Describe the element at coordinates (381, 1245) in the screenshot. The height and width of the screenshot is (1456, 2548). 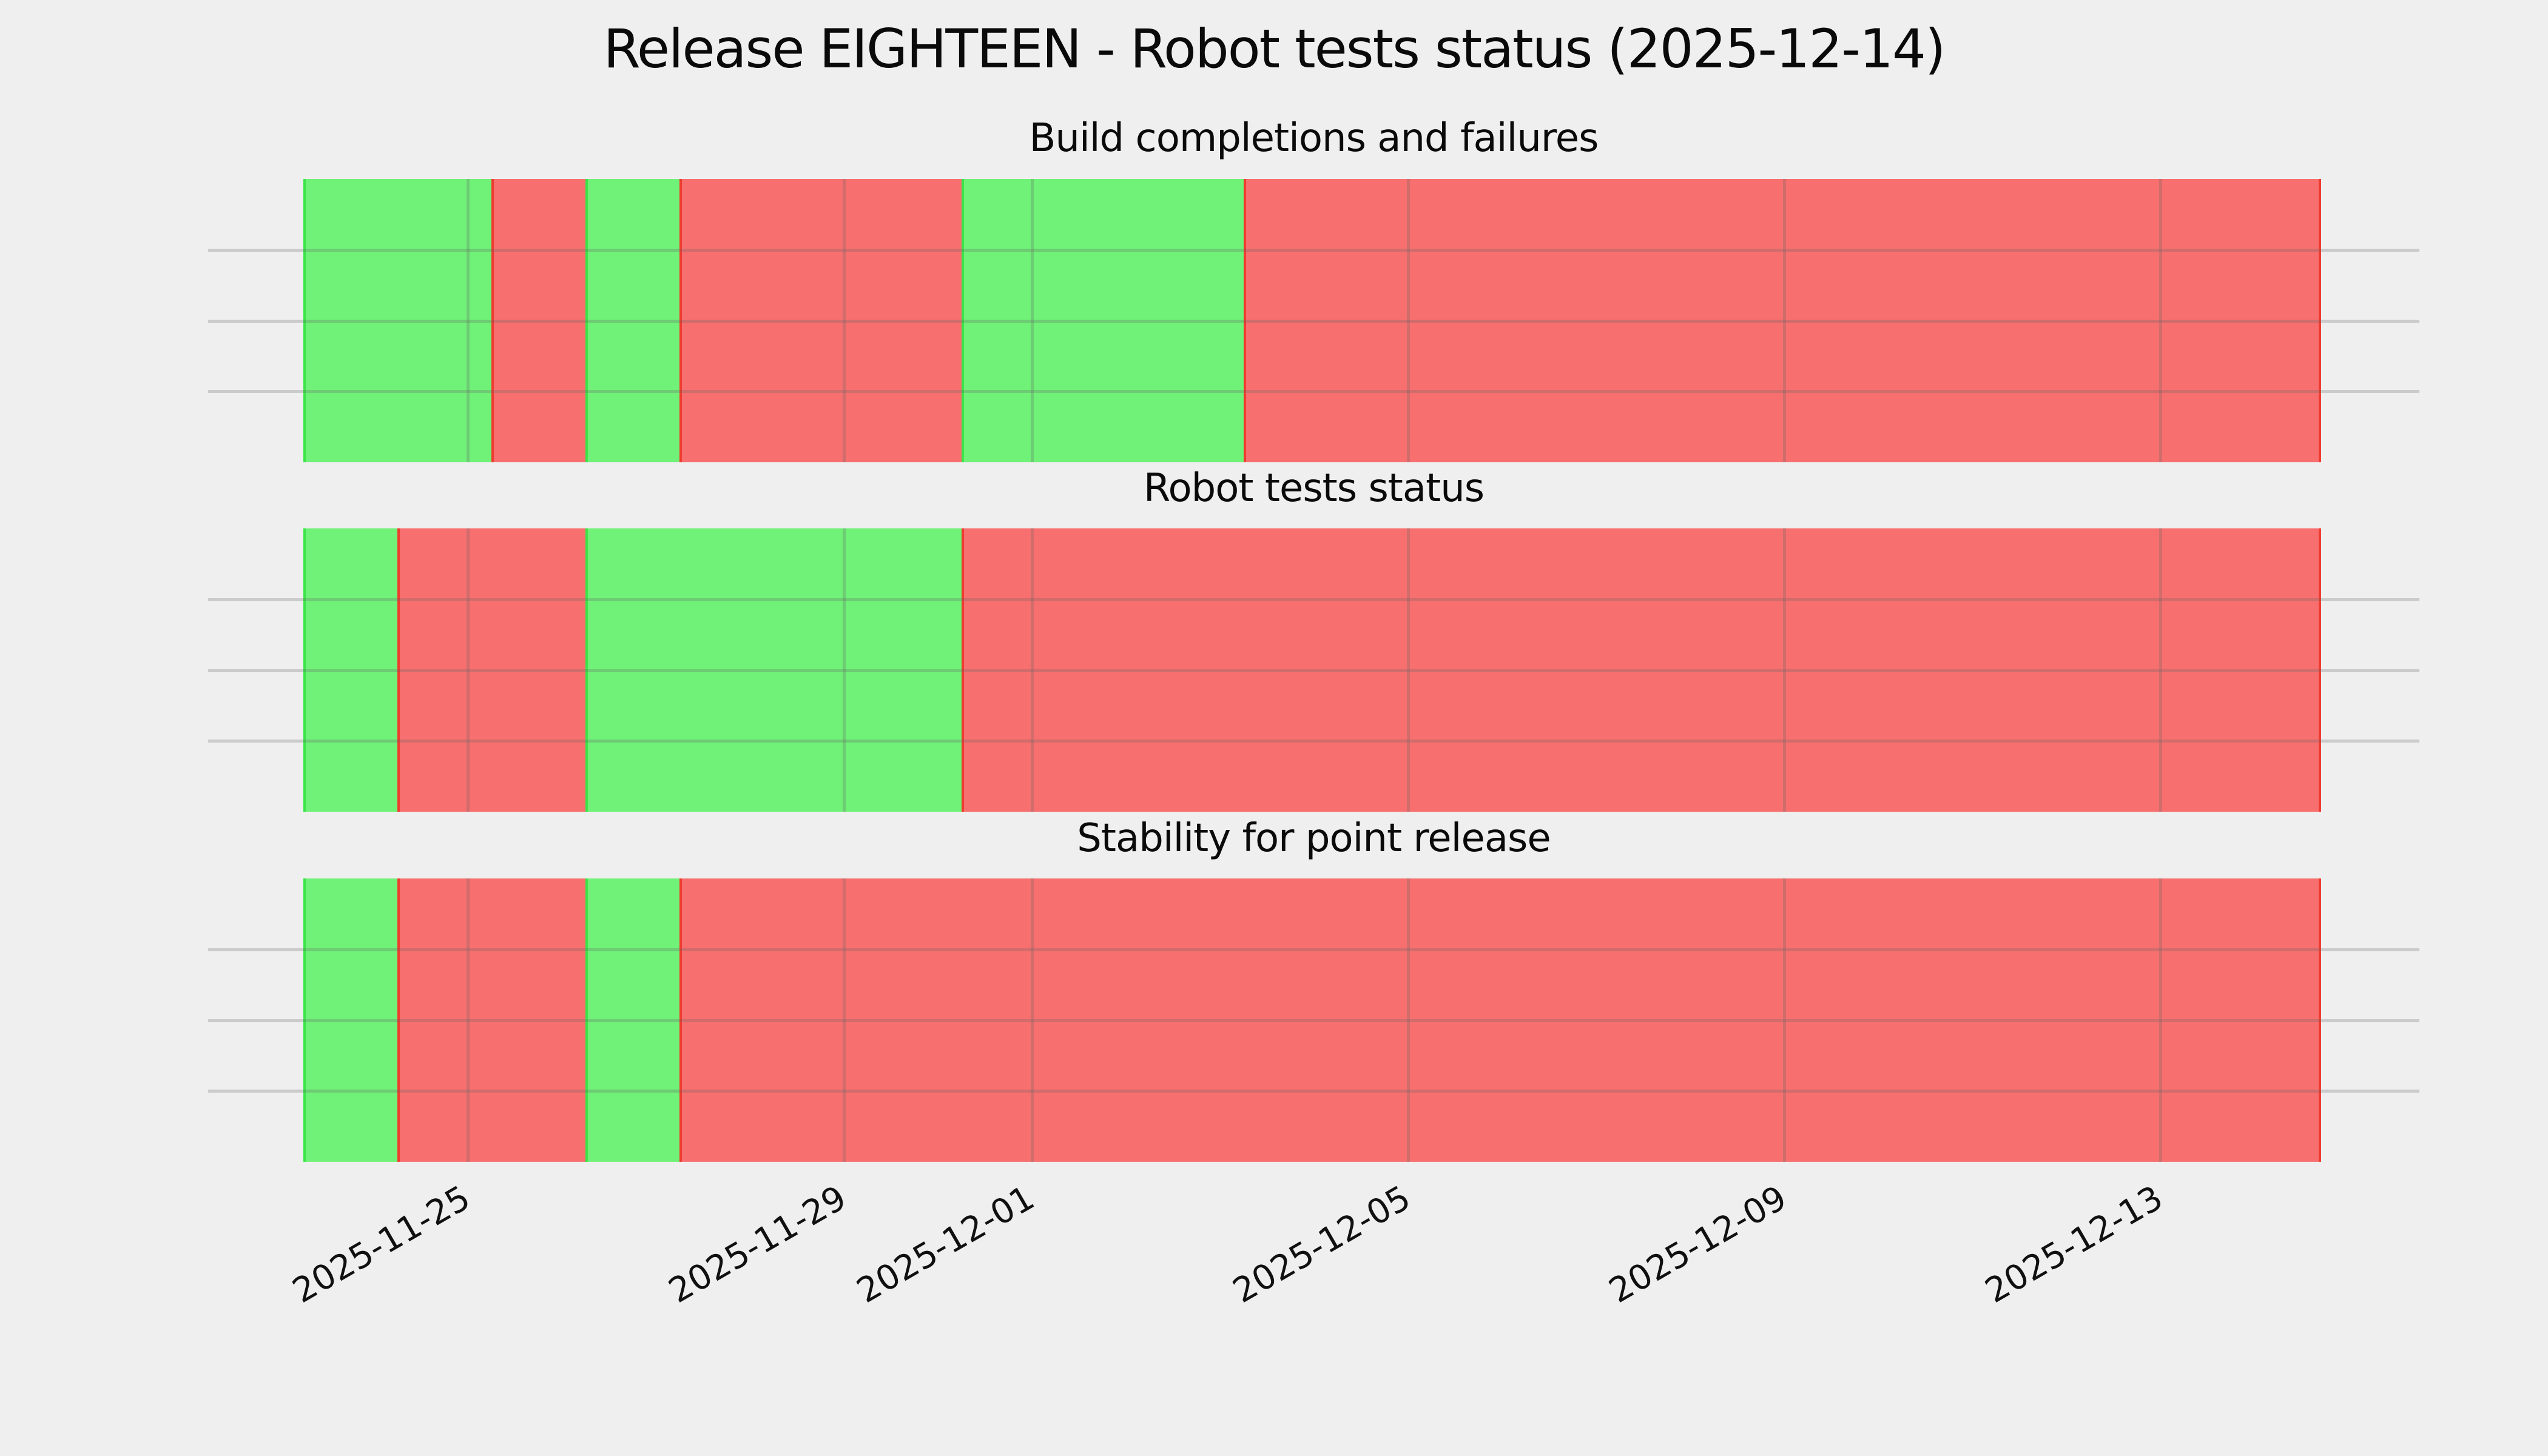
I see `x-tick-label: 2025-11-25` at that location.